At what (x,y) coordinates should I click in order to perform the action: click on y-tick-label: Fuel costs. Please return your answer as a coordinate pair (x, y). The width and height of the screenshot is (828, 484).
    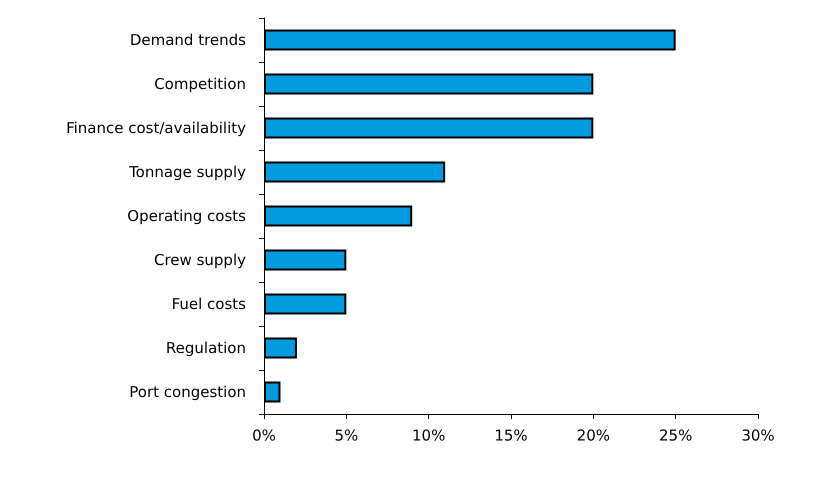
    Looking at the image, I should click on (209, 304).